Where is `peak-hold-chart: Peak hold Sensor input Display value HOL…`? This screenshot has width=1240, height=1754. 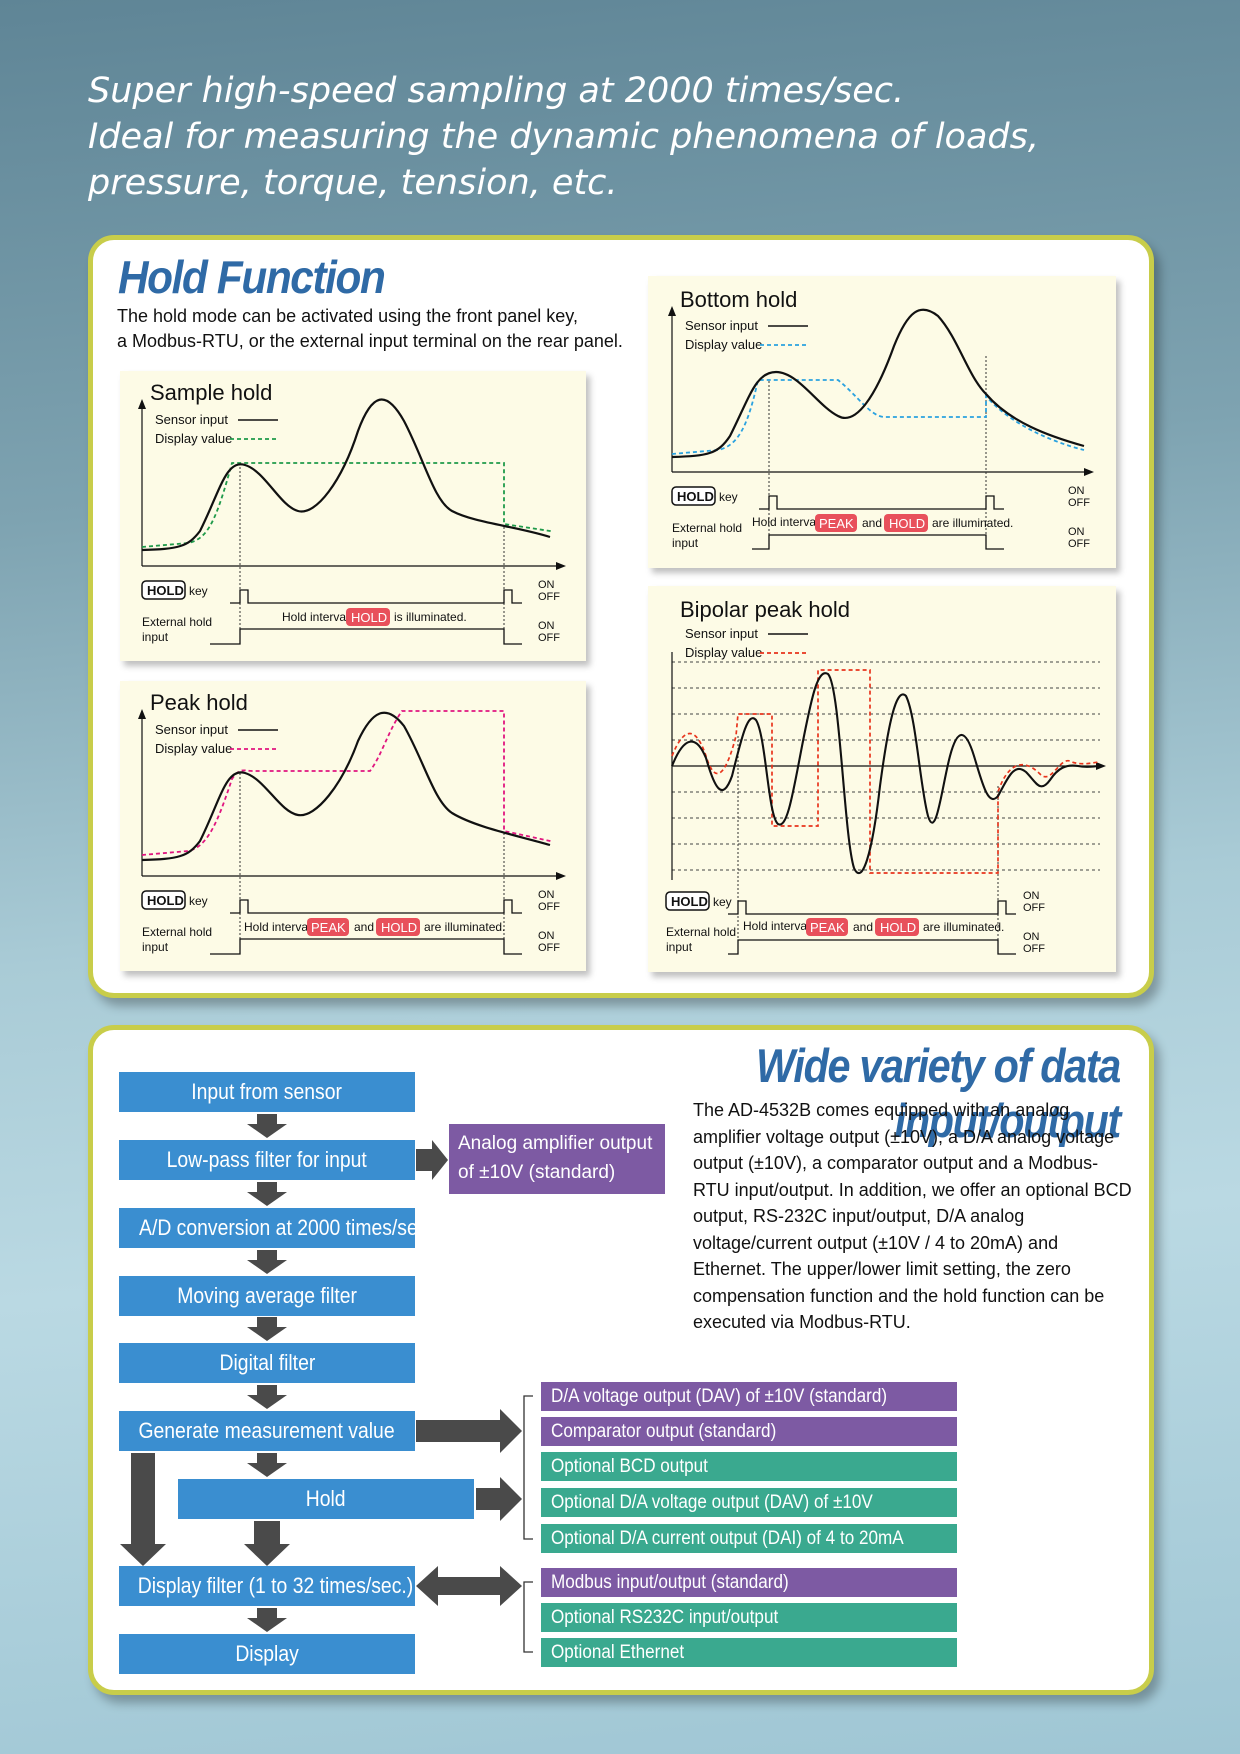
peak-hold-chart: Peak hold Sensor input Display value HOL… is located at coordinates (353, 826).